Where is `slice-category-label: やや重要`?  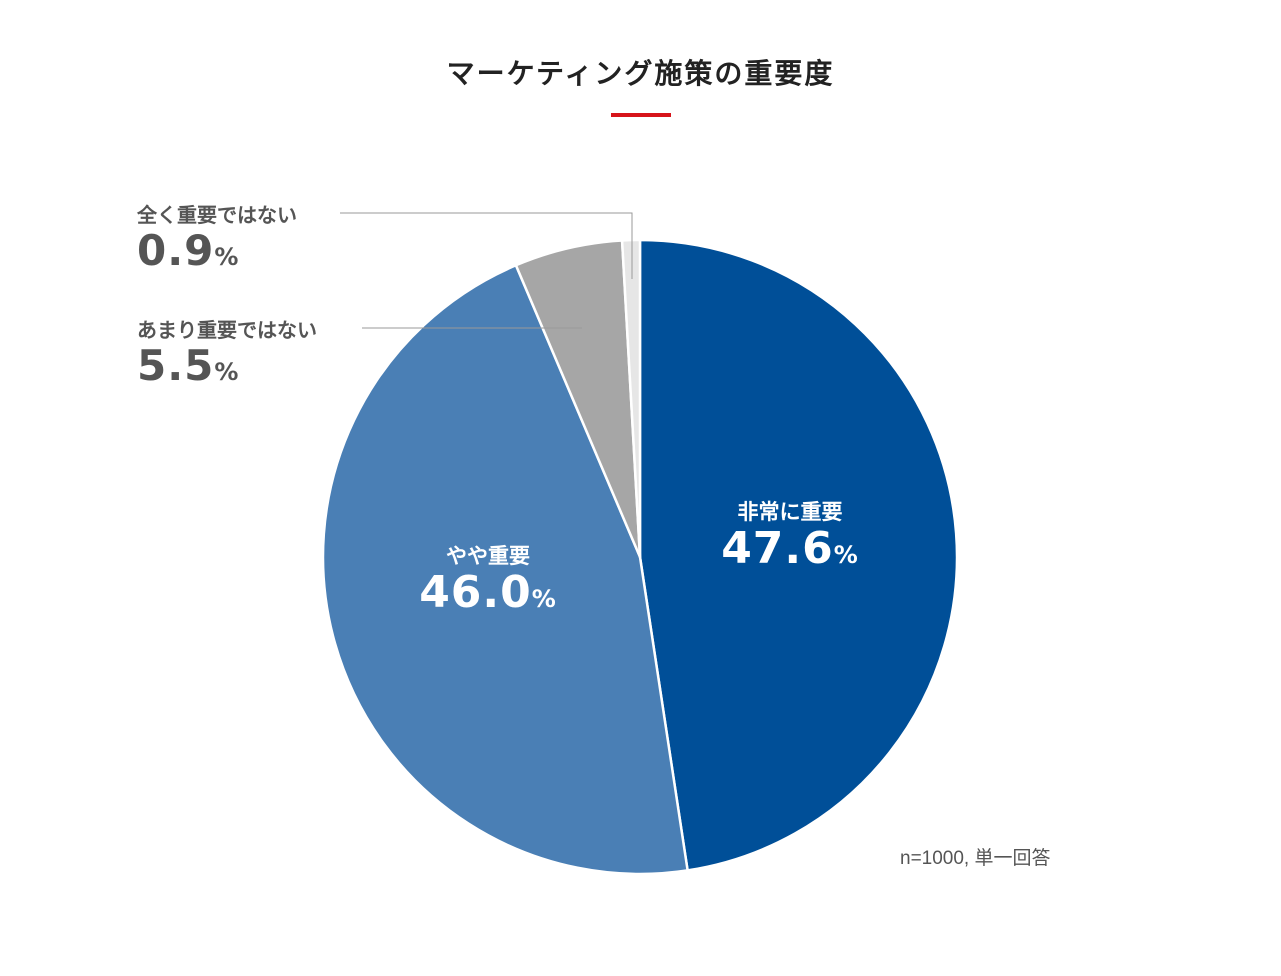 slice-category-label: やや重要 is located at coordinates (488, 556).